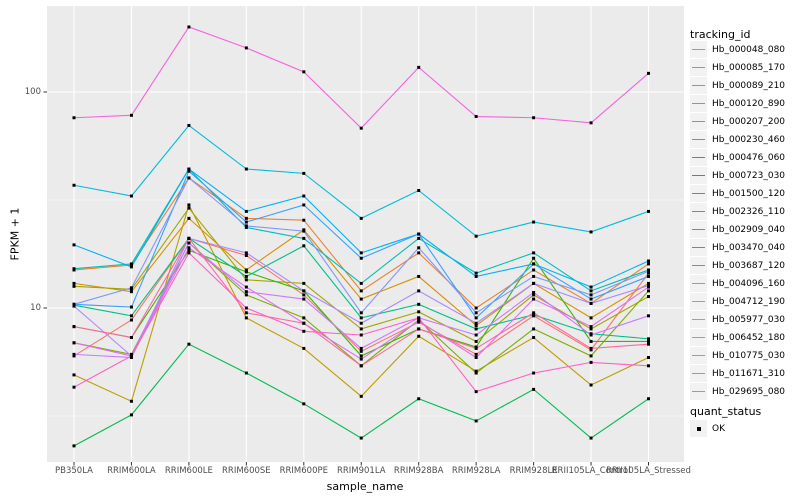 The width and height of the screenshot is (800, 500). I want to click on x-tick-label: PB350LA, so click(74, 471).